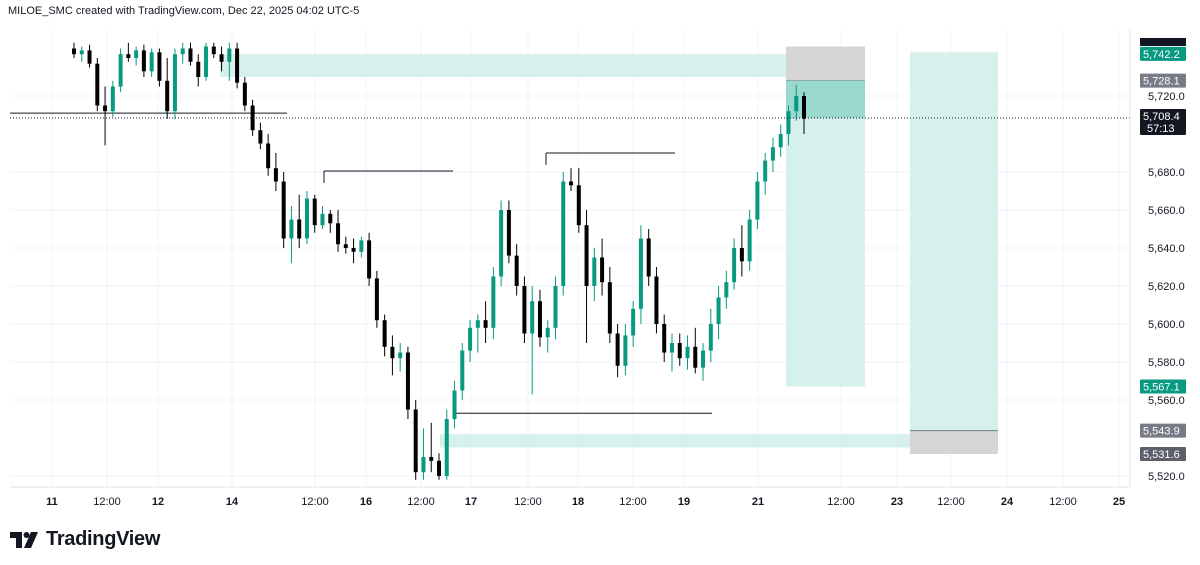 The image size is (1200, 565). I want to click on tradingview-logo-icon, so click(24, 539).